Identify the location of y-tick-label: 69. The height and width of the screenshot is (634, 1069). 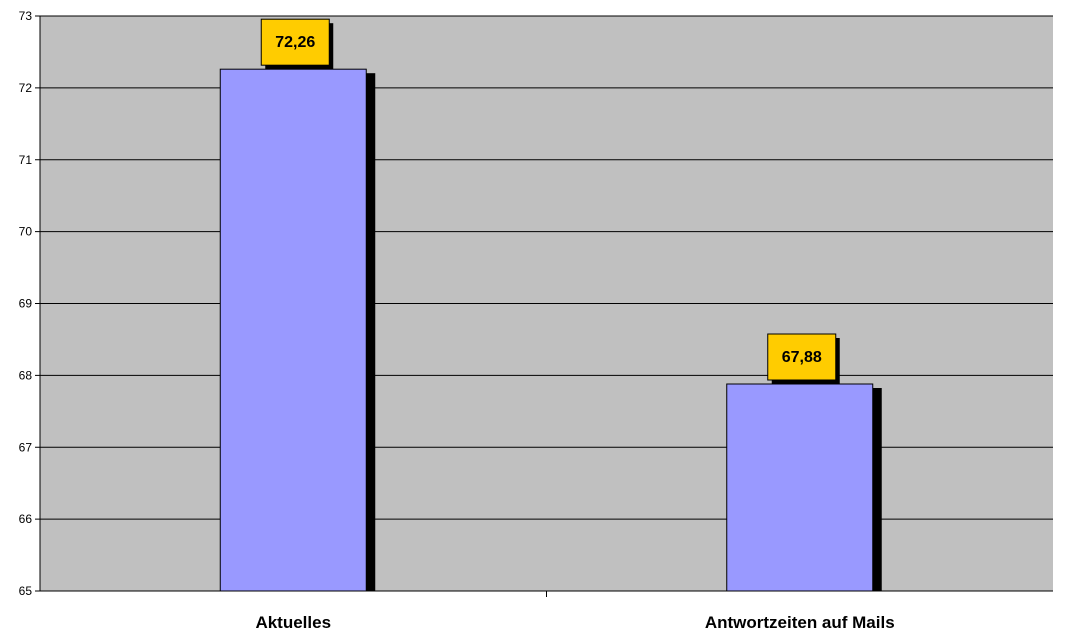
(26, 304).